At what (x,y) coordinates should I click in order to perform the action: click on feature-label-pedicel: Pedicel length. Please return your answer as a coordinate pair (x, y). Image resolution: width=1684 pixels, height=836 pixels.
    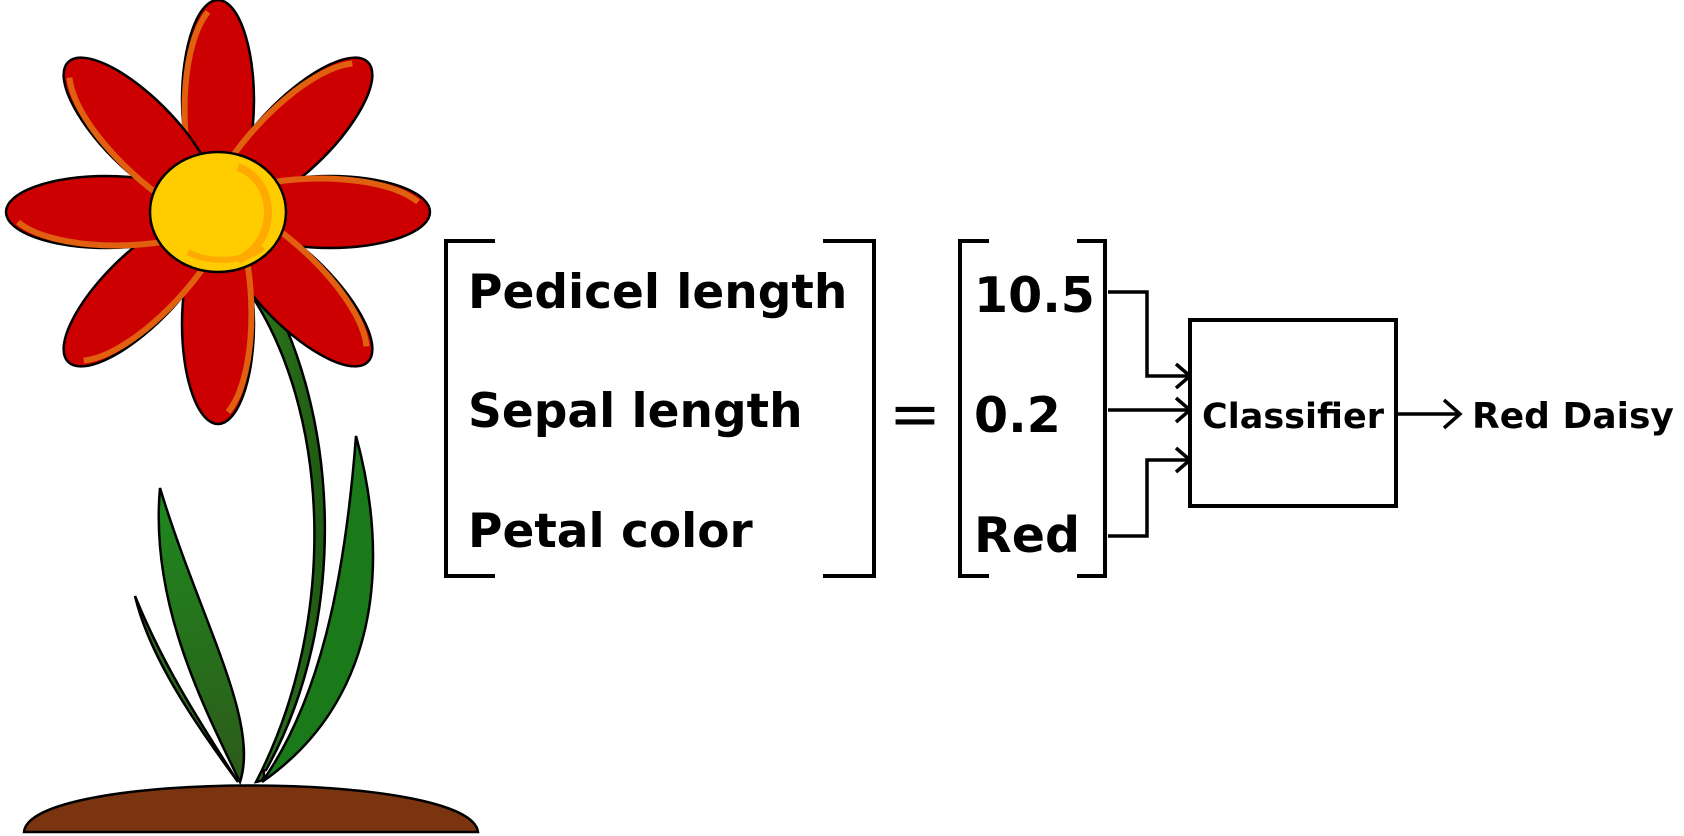
    Looking at the image, I should click on (657, 292).